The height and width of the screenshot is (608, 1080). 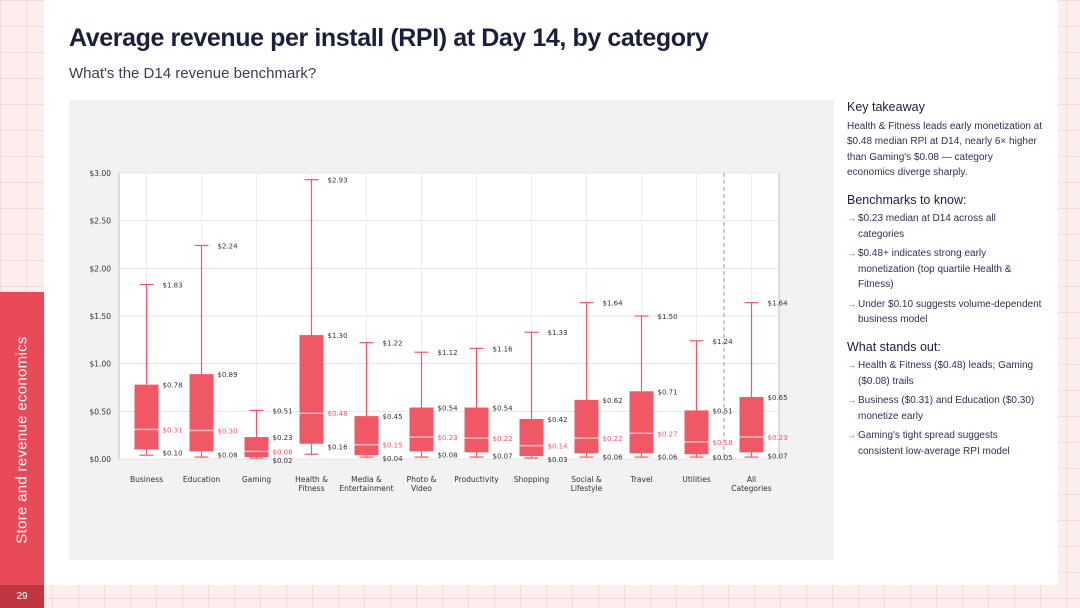 I want to click on whisker-high-label: $1.22, so click(x=393, y=344).